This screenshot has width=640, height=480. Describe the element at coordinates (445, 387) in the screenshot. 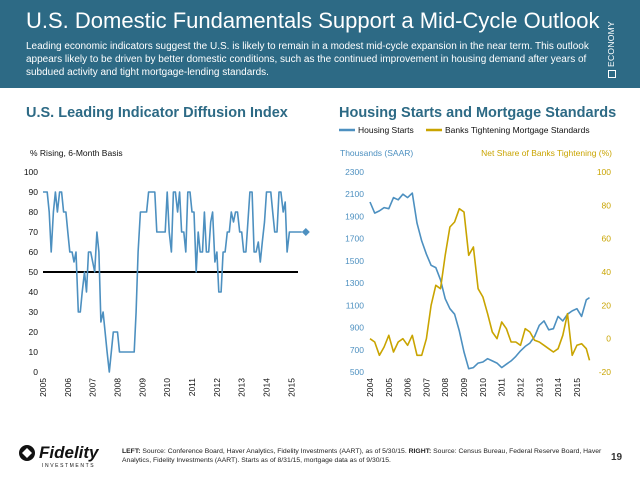

I see `right-x-tick-label: 2008` at that location.